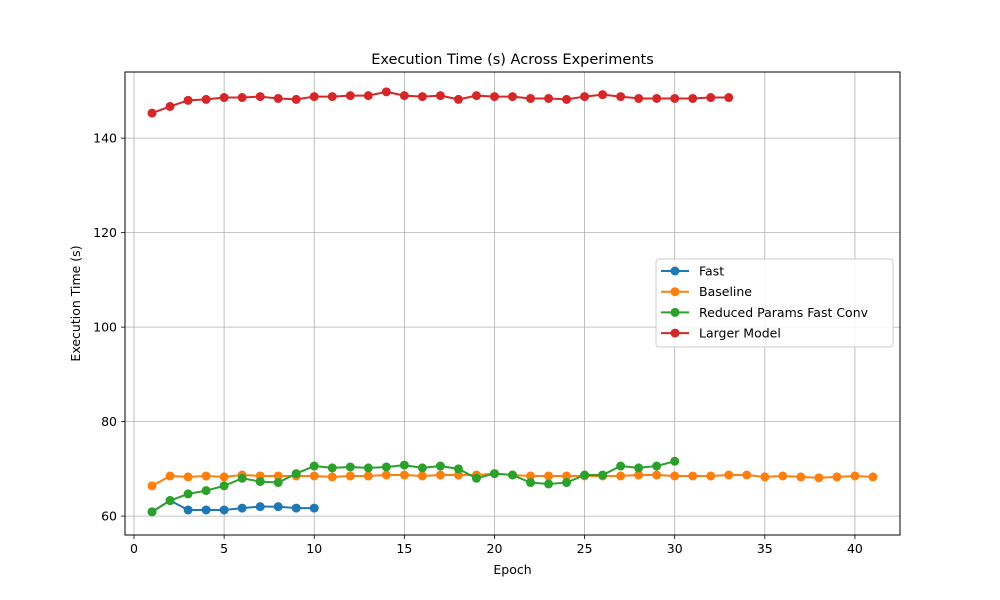 This screenshot has height=600, width=1000. Describe the element at coordinates (692, 271) in the screenshot. I see `legend-item-fast: Fast` at that location.